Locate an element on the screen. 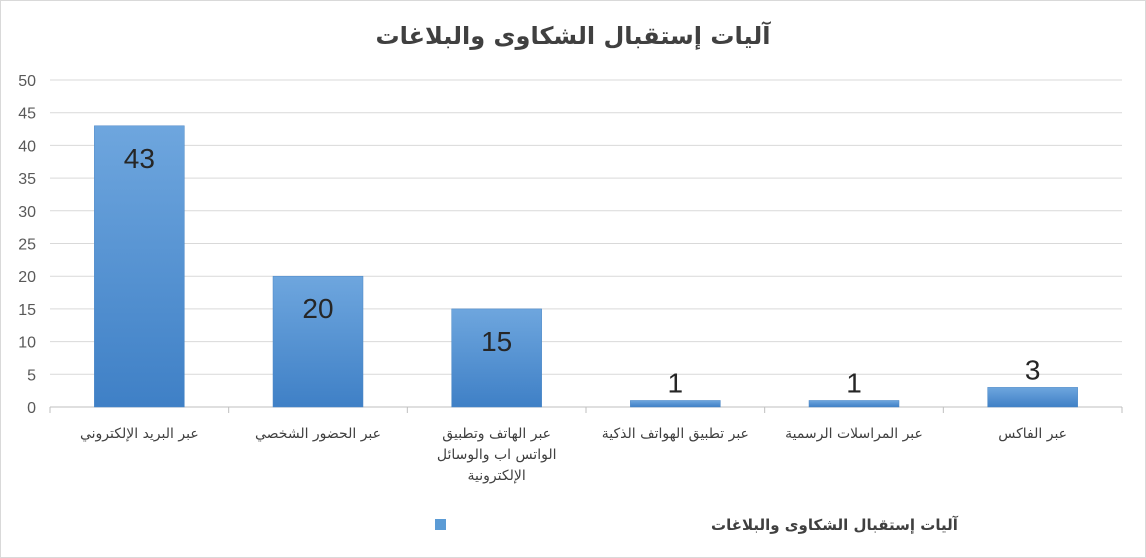  category-label: عبر المراسلات الرسمية is located at coordinates (854, 434).